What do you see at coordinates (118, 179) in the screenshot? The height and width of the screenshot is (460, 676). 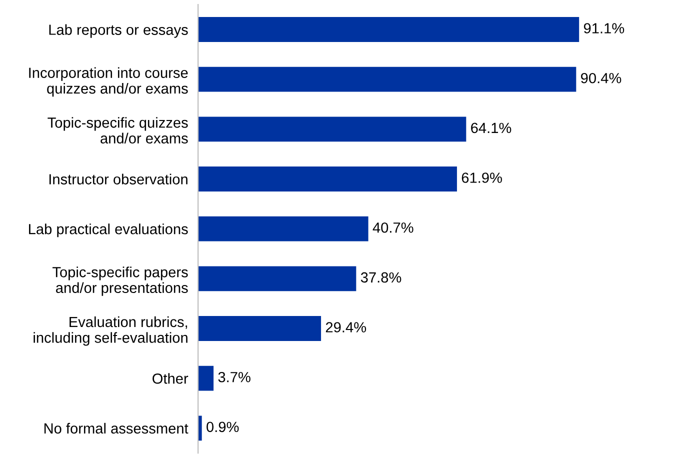 I see `y-tick-label: Instructor observation` at bounding box center [118, 179].